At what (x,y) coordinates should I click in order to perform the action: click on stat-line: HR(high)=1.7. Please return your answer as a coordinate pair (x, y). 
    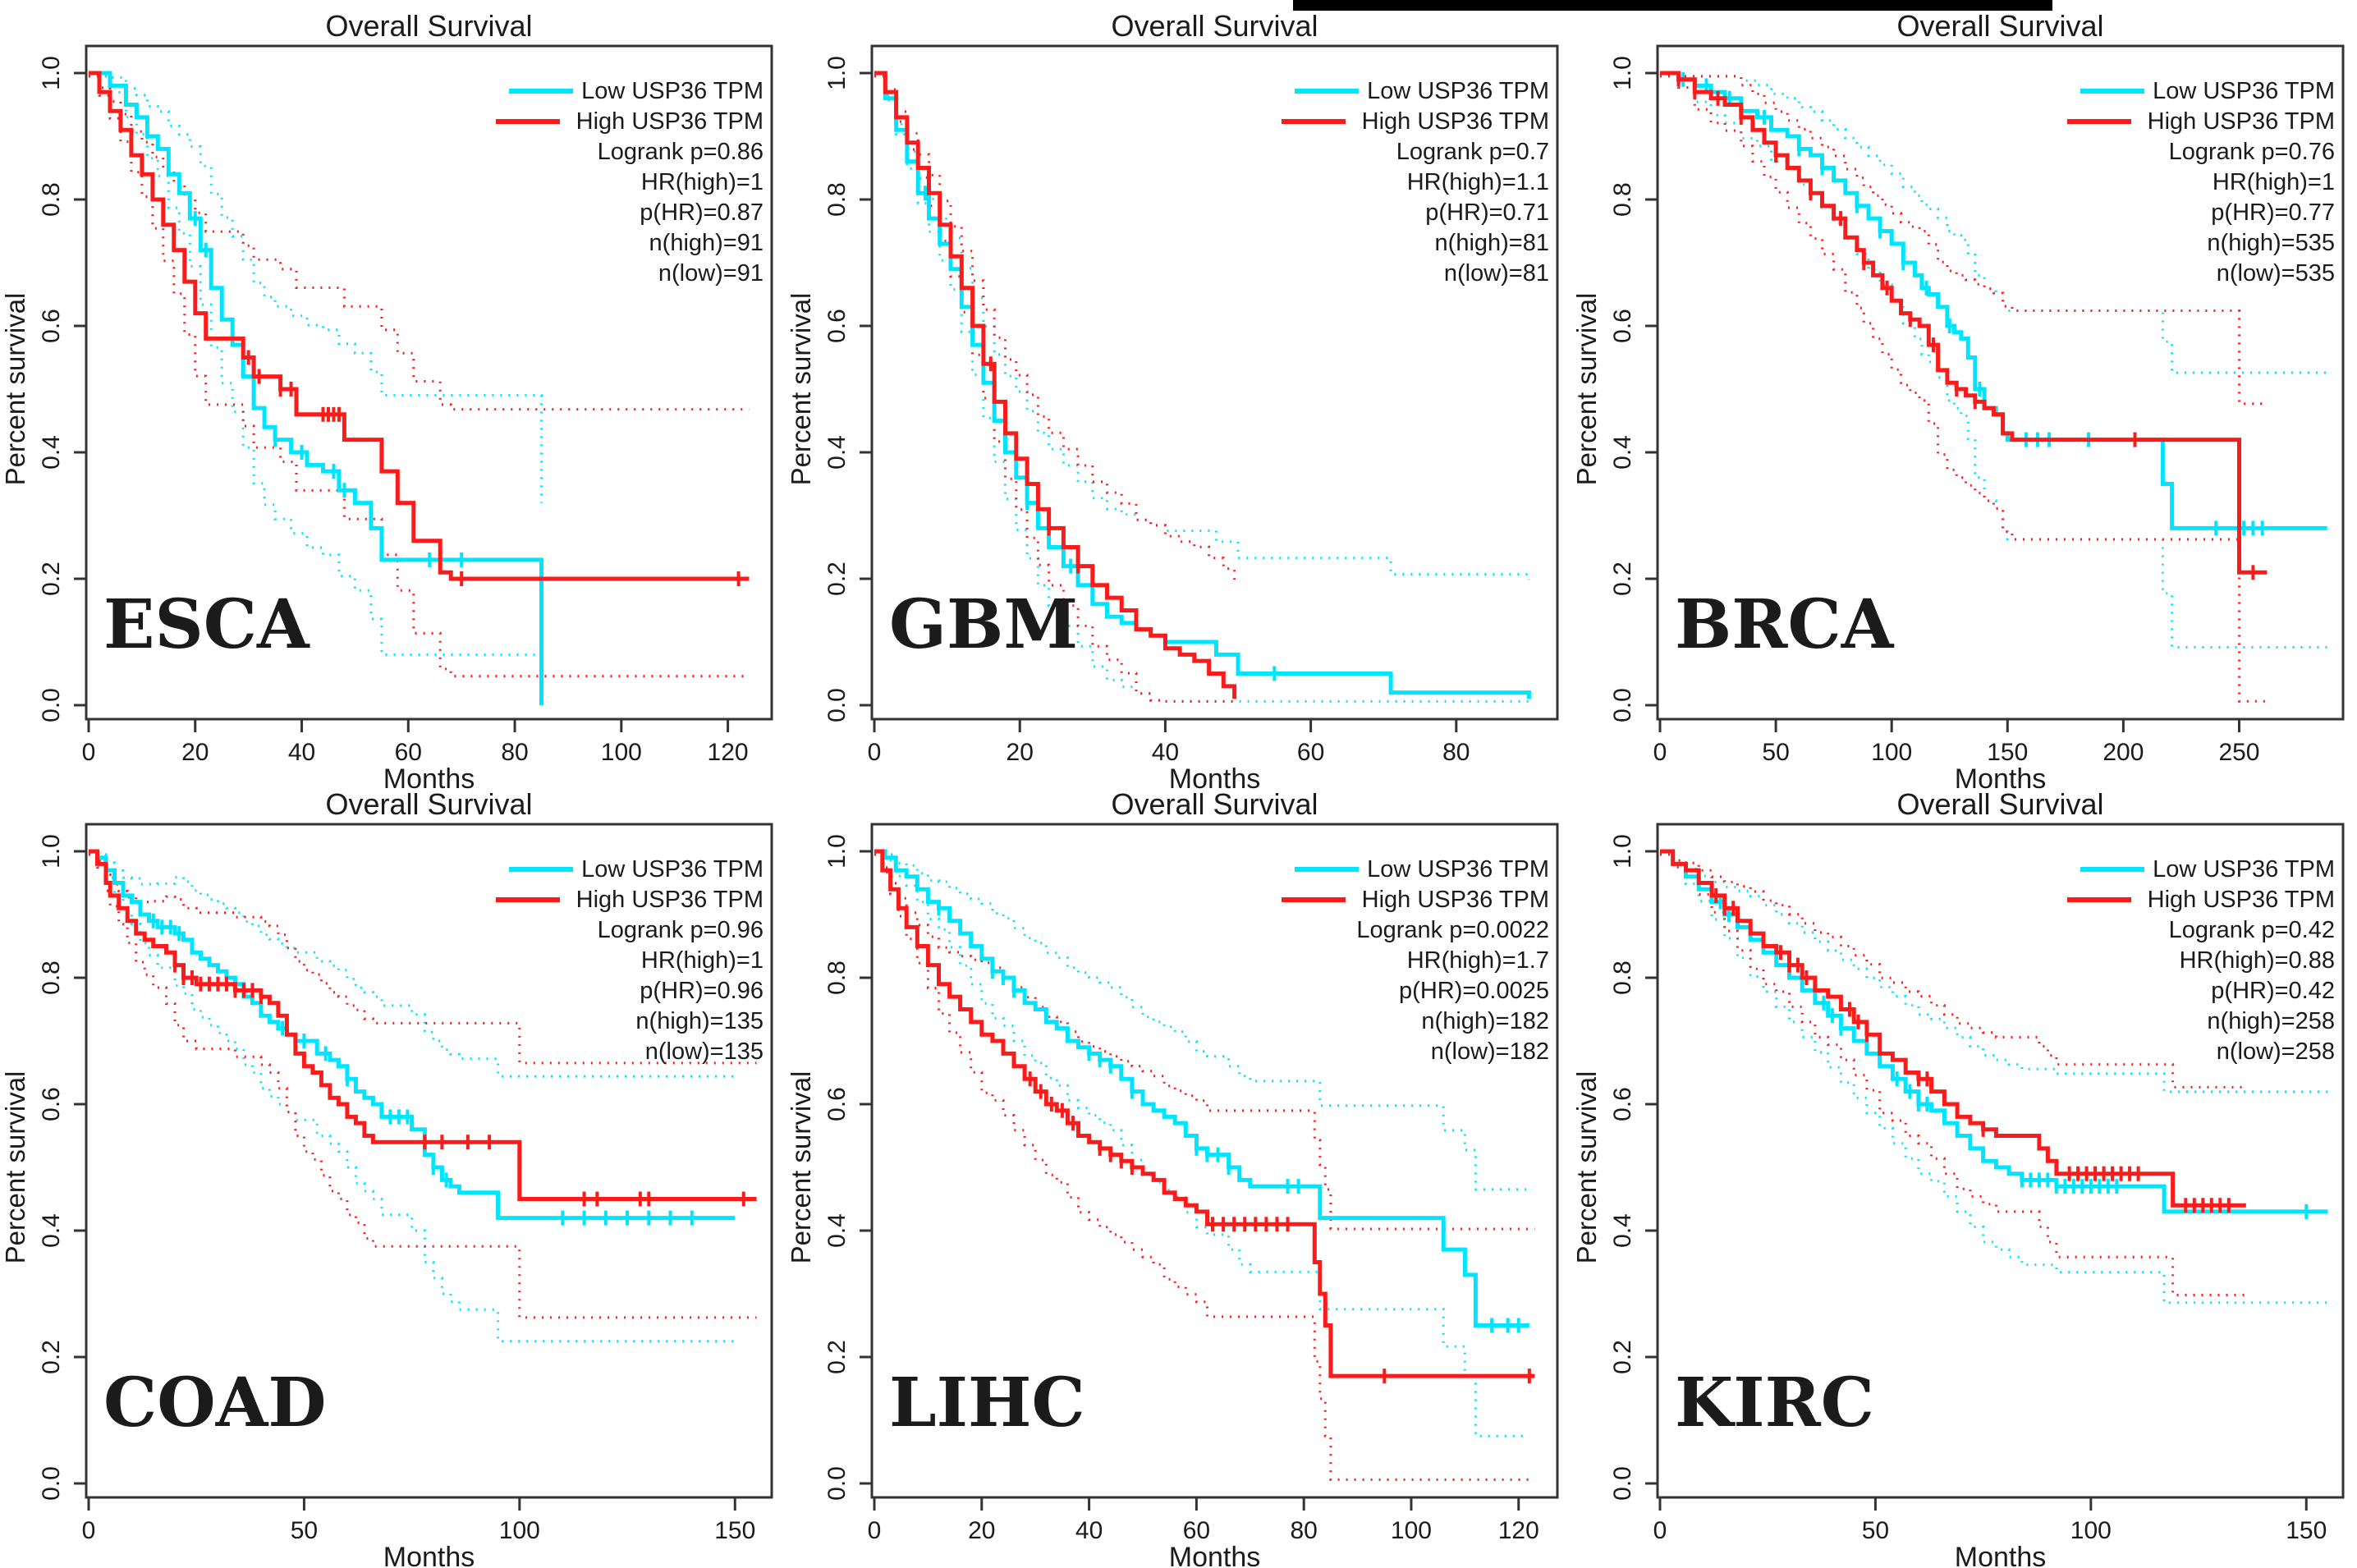
    Looking at the image, I should click on (1478, 960).